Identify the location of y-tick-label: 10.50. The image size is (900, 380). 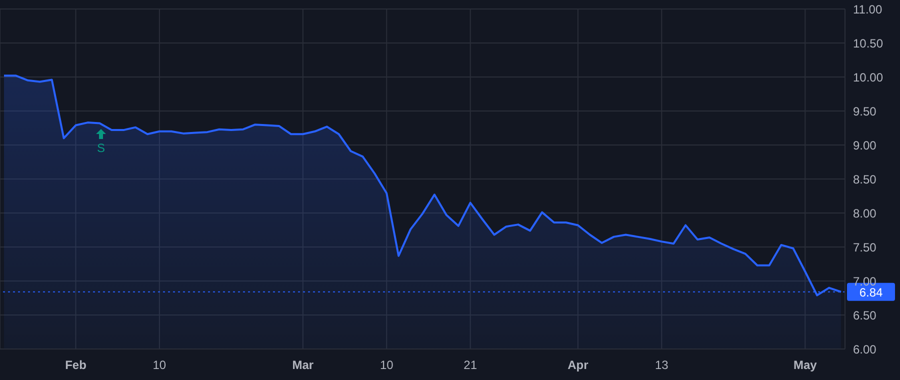
(868, 43).